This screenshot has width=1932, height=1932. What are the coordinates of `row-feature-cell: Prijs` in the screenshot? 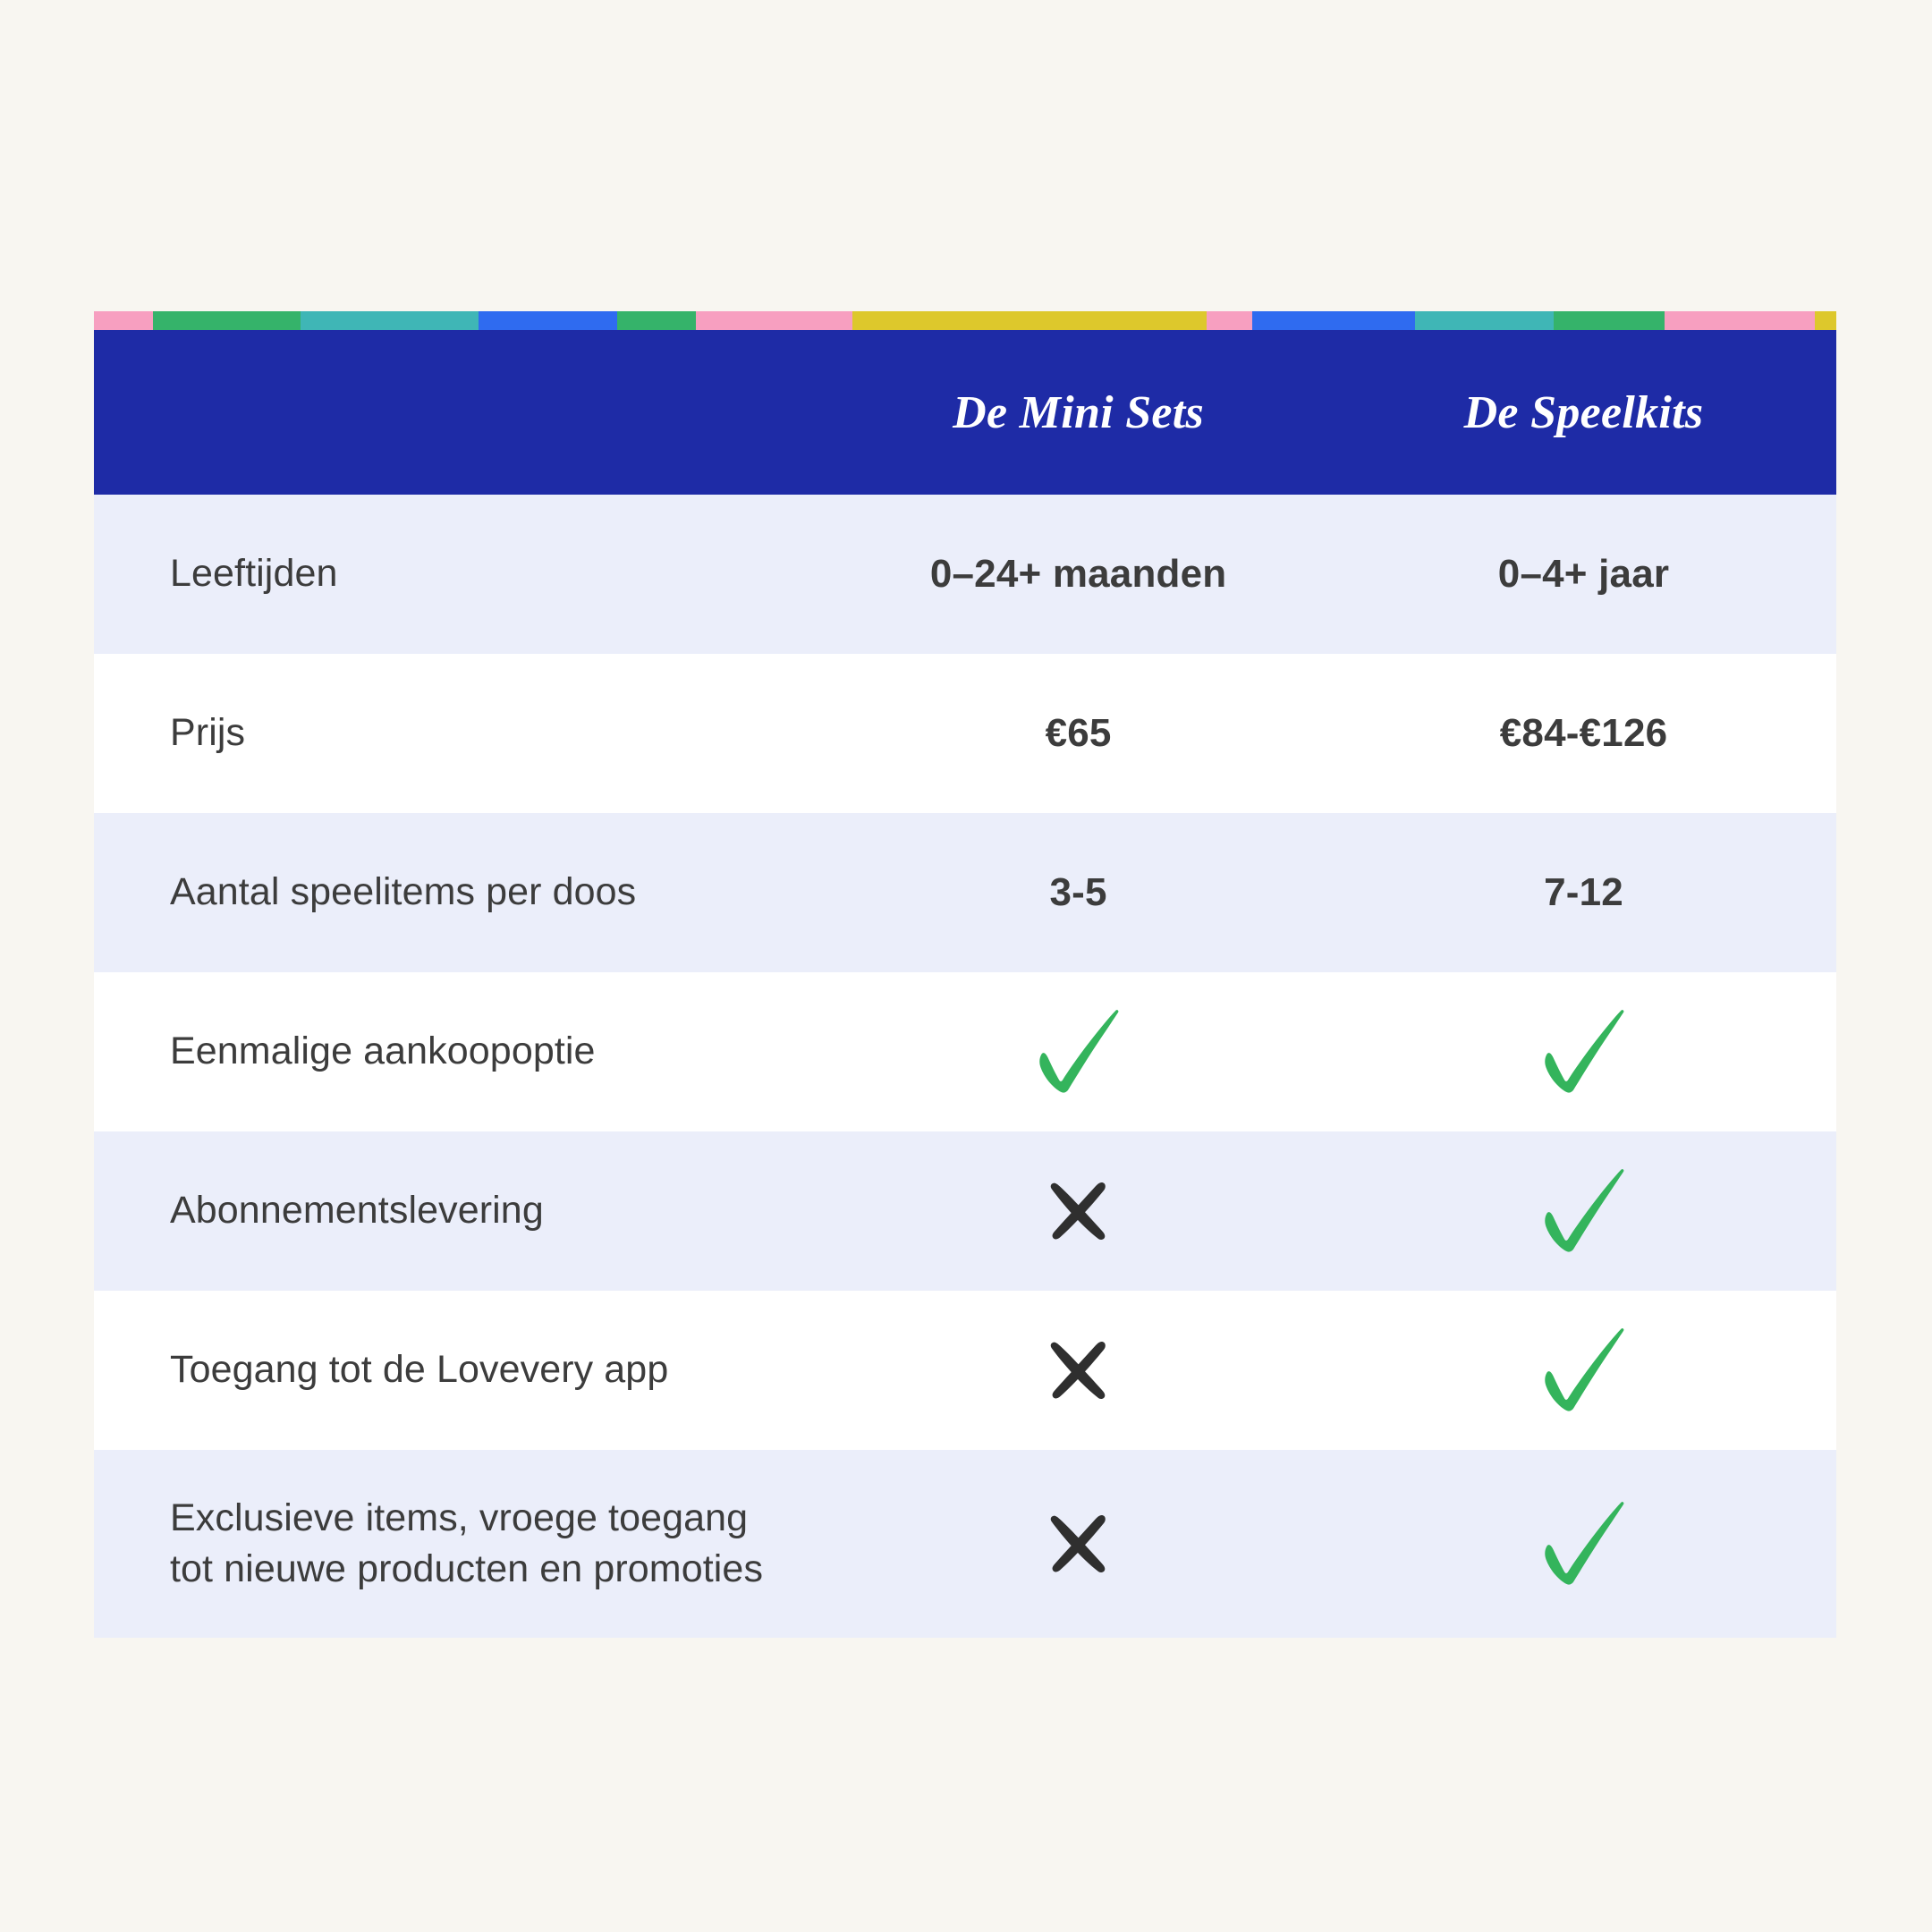 It's located at (460, 733).